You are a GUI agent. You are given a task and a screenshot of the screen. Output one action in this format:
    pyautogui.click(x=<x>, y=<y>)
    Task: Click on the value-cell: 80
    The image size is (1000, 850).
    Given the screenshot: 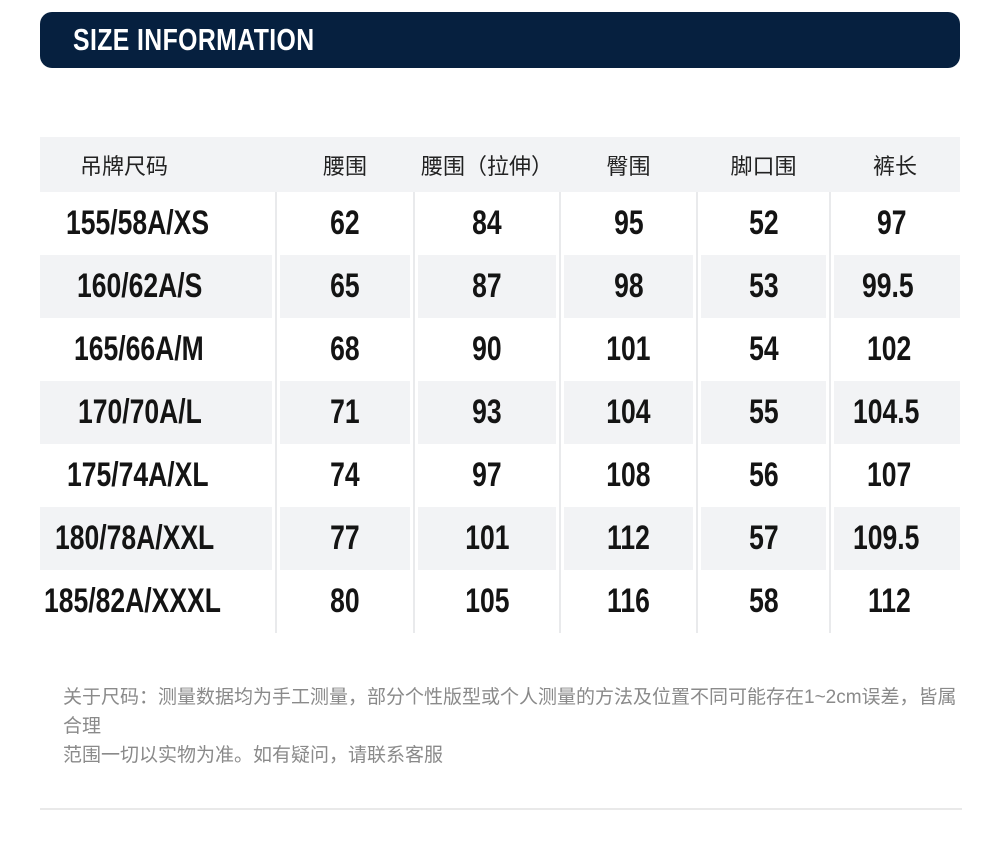 What is the action you would take?
    pyautogui.click(x=344, y=601)
    